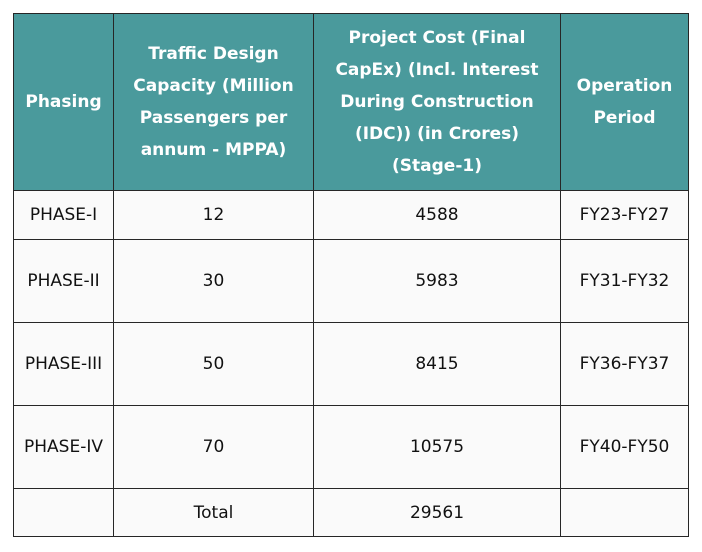 Image resolution: width=702 pixels, height=552 pixels. What do you see at coordinates (213, 512) in the screenshot?
I see `cell-total-label: Total` at bounding box center [213, 512].